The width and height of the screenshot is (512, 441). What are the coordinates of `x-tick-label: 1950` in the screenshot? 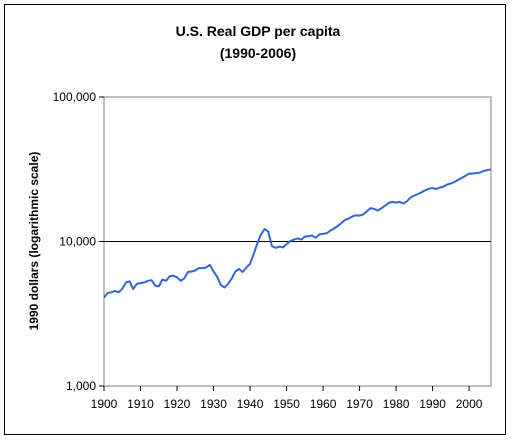 It's located at (286, 404).